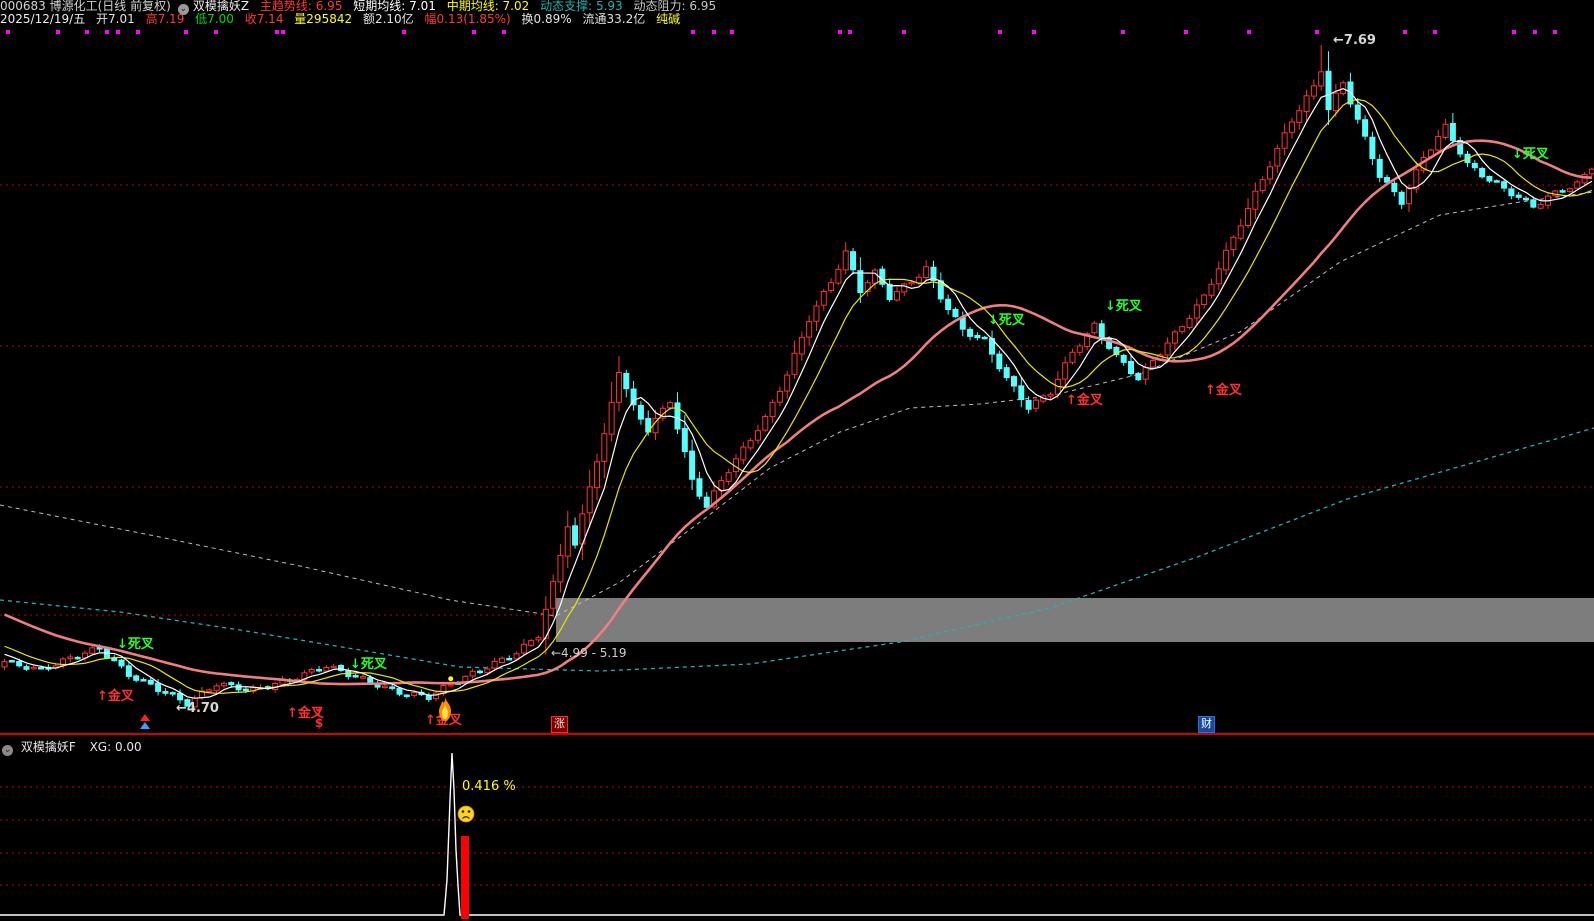 This screenshot has width=1594, height=921. I want to click on sector-tag: 纯碱, so click(668, 19).